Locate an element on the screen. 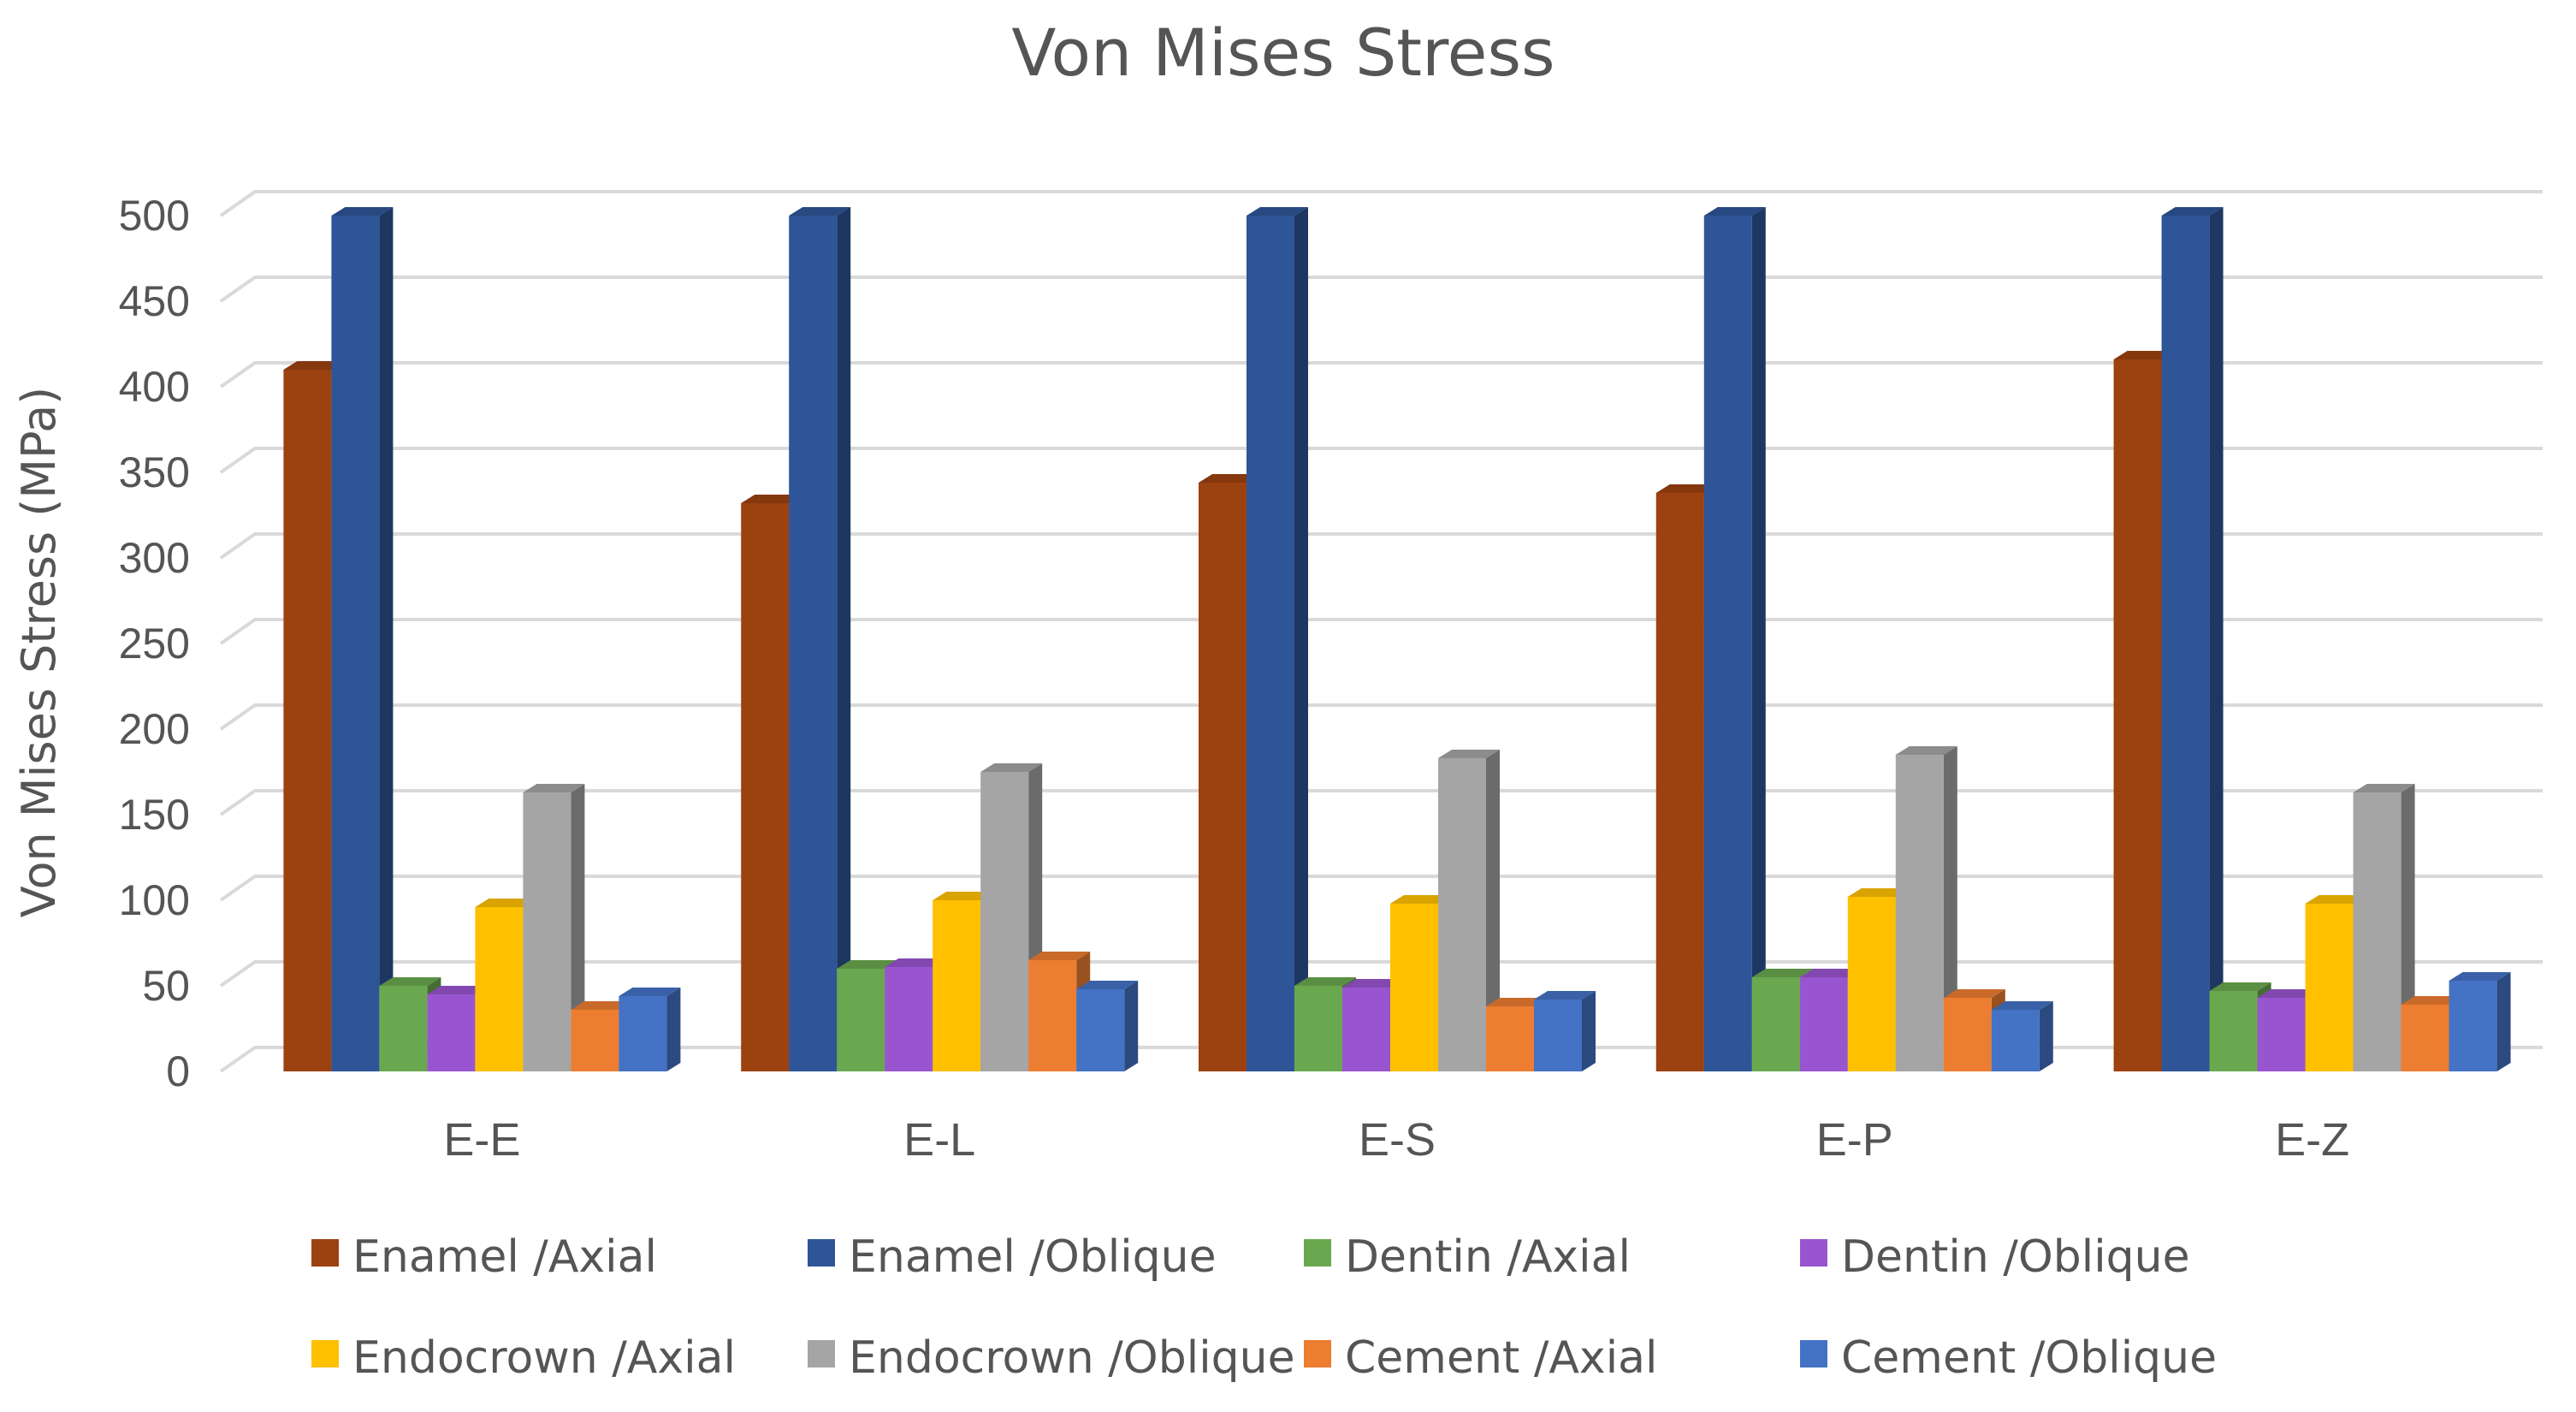  bar-cement-oblique-e-z is located at coordinates (2480, 1021).